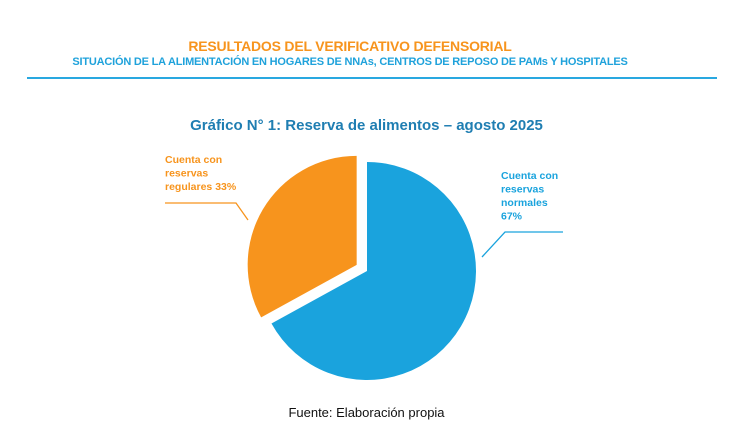  I want to click on source-note: Fuente: Elaboración propia, so click(366, 412).